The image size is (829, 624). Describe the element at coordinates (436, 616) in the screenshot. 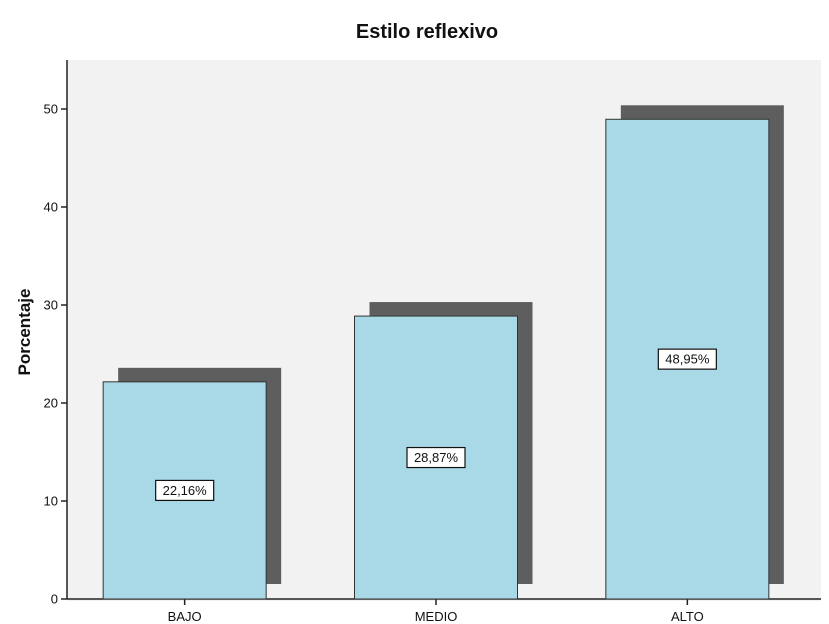

I see `x-tick-label: MEDIO` at that location.